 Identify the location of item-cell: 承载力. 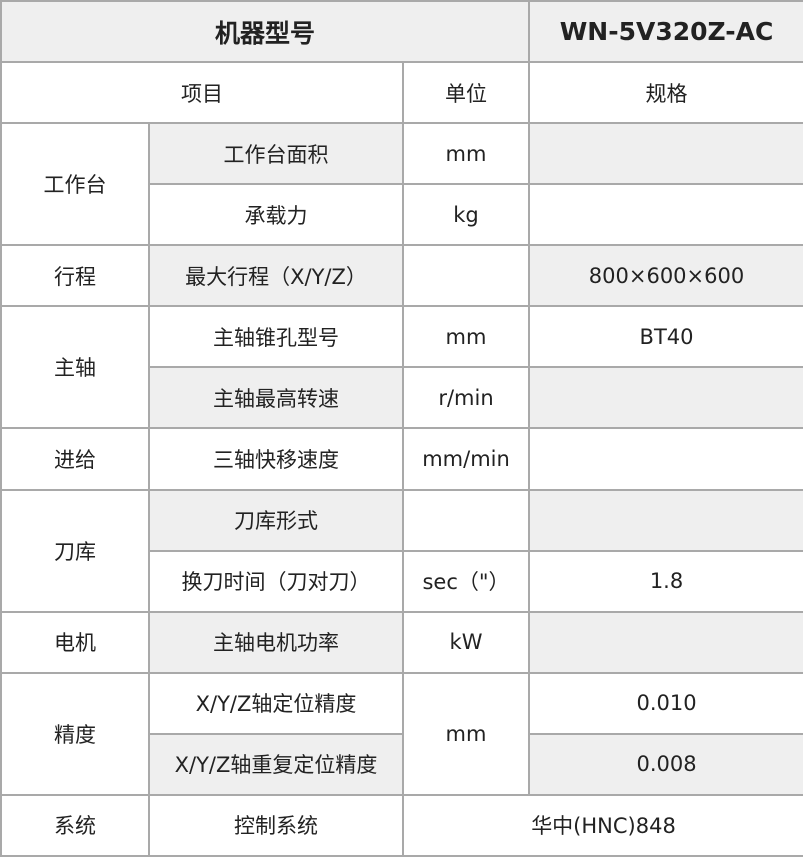
(276, 215).